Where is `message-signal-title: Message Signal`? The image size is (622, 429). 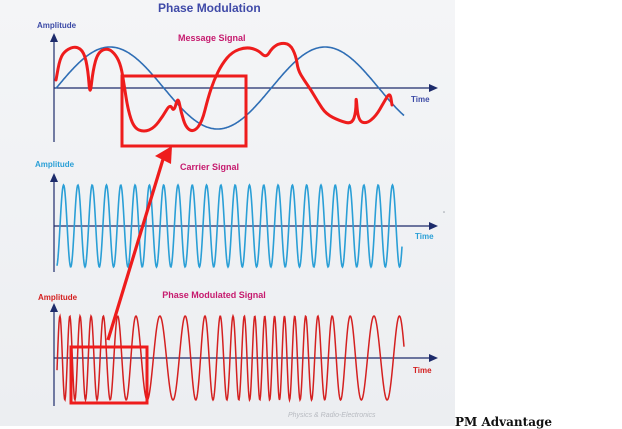
message-signal-title: Message Signal is located at coordinates (212, 38).